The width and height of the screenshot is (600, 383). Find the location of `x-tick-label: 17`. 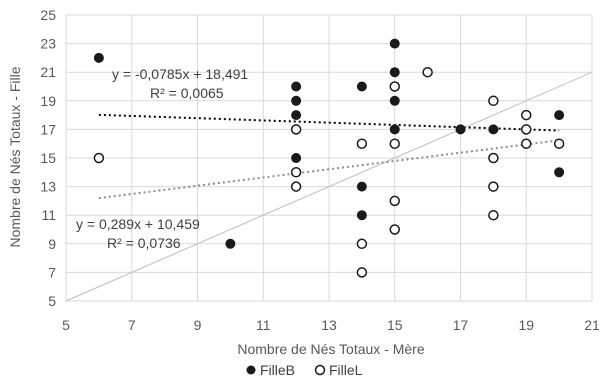

x-tick-label: 17 is located at coordinates (461, 325).